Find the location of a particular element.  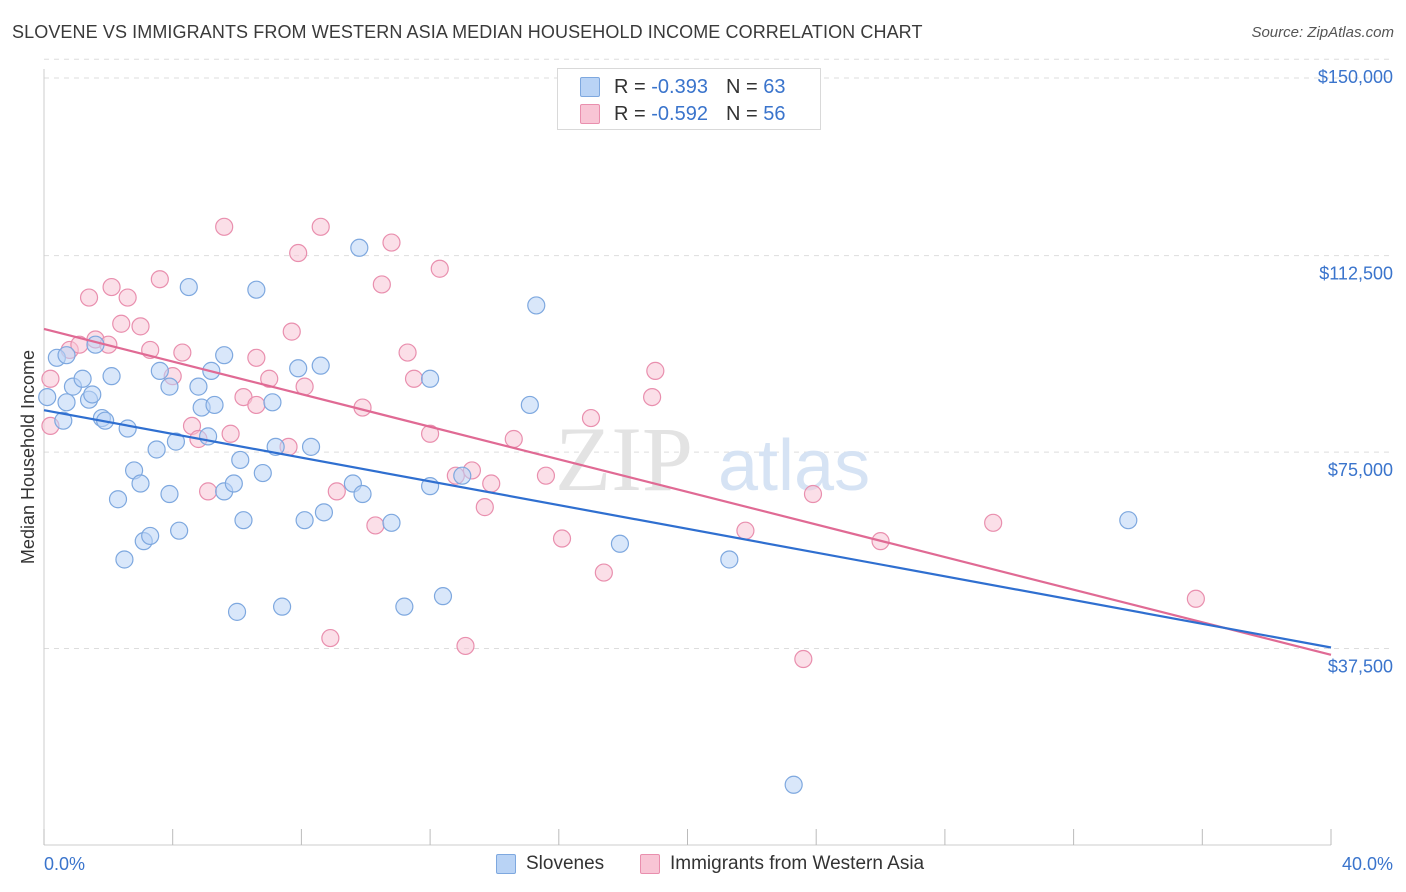

x-ticks is located at coordinates (687, 837).